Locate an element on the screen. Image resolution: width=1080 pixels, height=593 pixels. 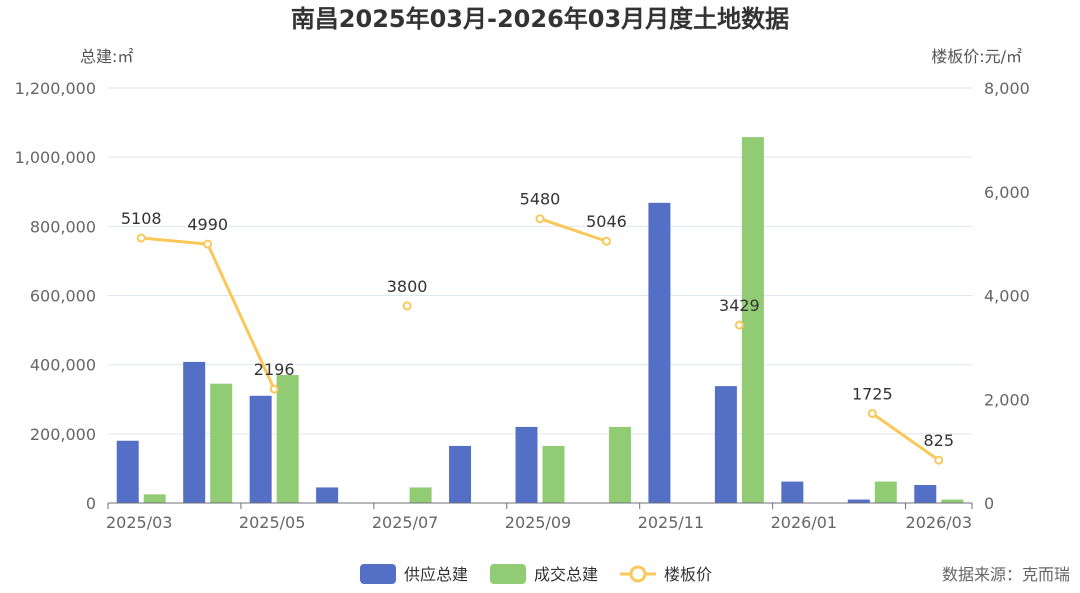
price-label: 3800 is located at coordinates (407, 286).